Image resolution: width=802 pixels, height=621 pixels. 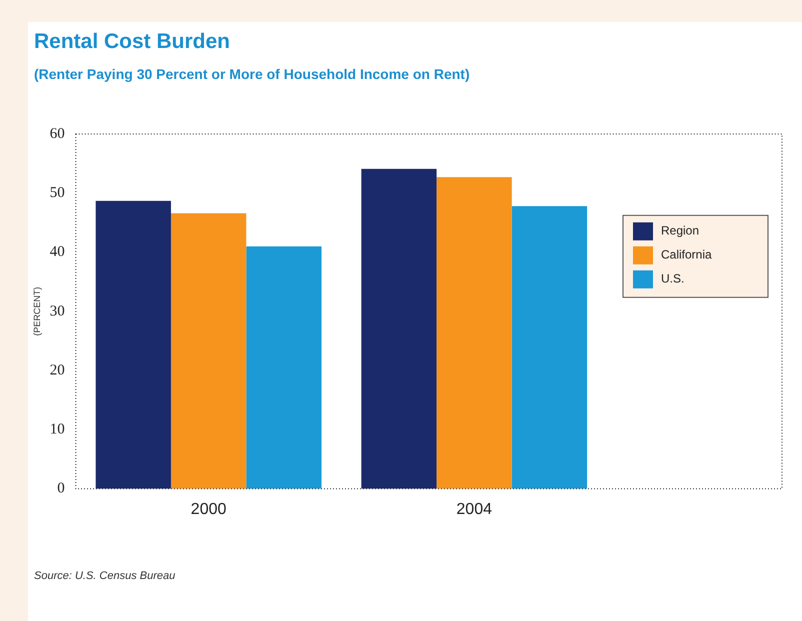 What do you see at coordinates (132, 42) in the screenshot?
I see `chart-title: Rental Cost Burden` at bounding box center [132, 42].